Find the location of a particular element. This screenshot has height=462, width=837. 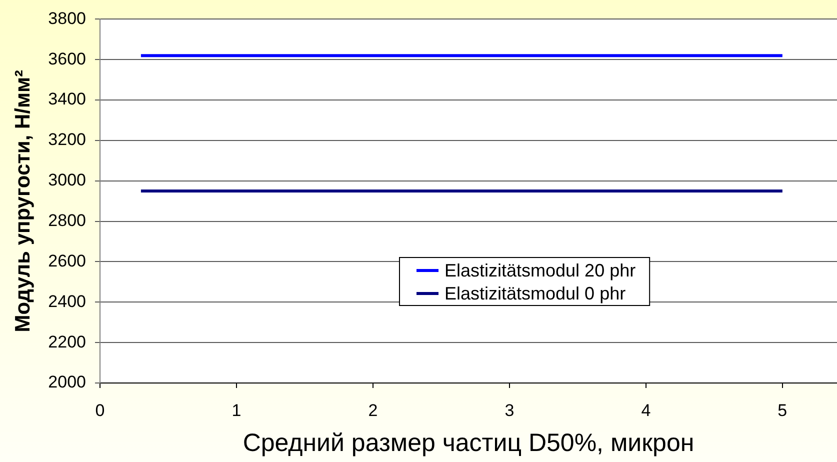

y-tick-label: 2000 is located at coordinates (67, 382).